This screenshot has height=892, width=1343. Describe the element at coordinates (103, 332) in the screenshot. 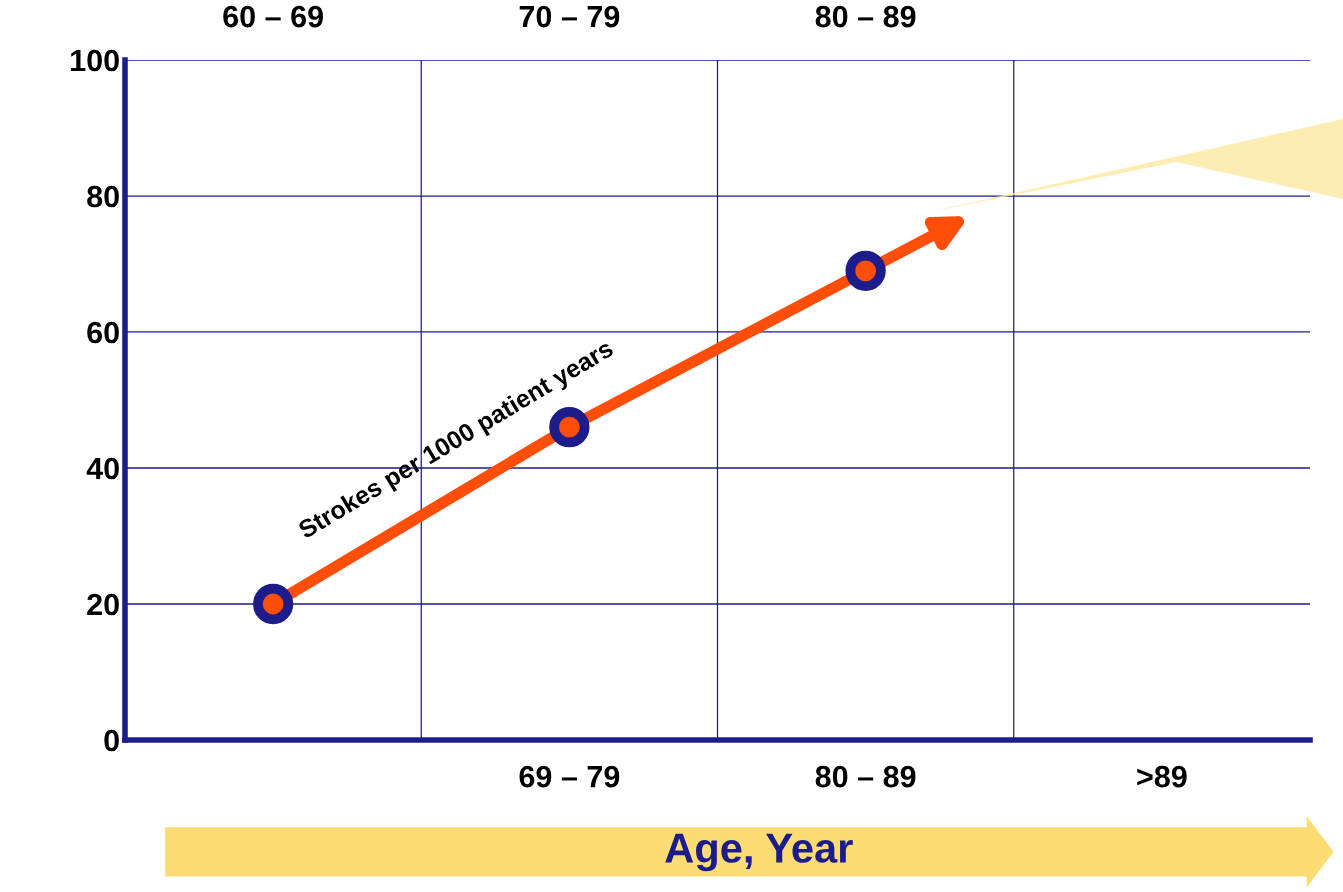

I see `y-tick-label: 60` at that location.